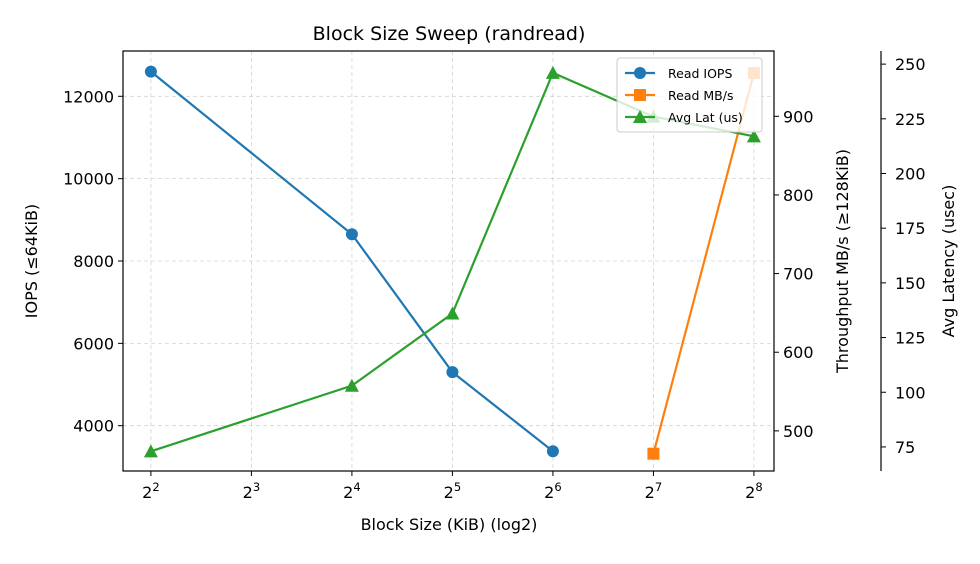 The height and width of the screenshot is (564, 980). I want to click on right2-y-tick-label: 125, so click(910, 338).